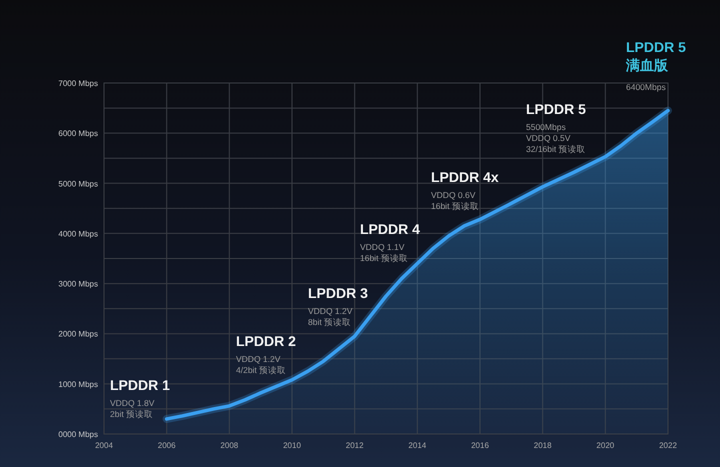 The height and width of the screenshot is (467, 720). What do you see at coordinates (78, 233) in the screenshot?
I see `y-tick-label: 4000 Mbps` at bounding box center [78, 233].